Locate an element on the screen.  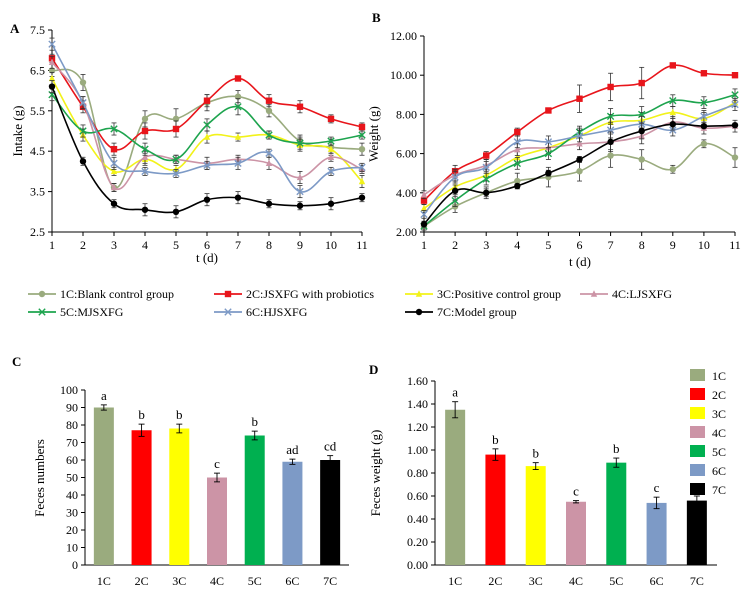
bar-group-2c: b 2C is located at coordinates (141, 497).